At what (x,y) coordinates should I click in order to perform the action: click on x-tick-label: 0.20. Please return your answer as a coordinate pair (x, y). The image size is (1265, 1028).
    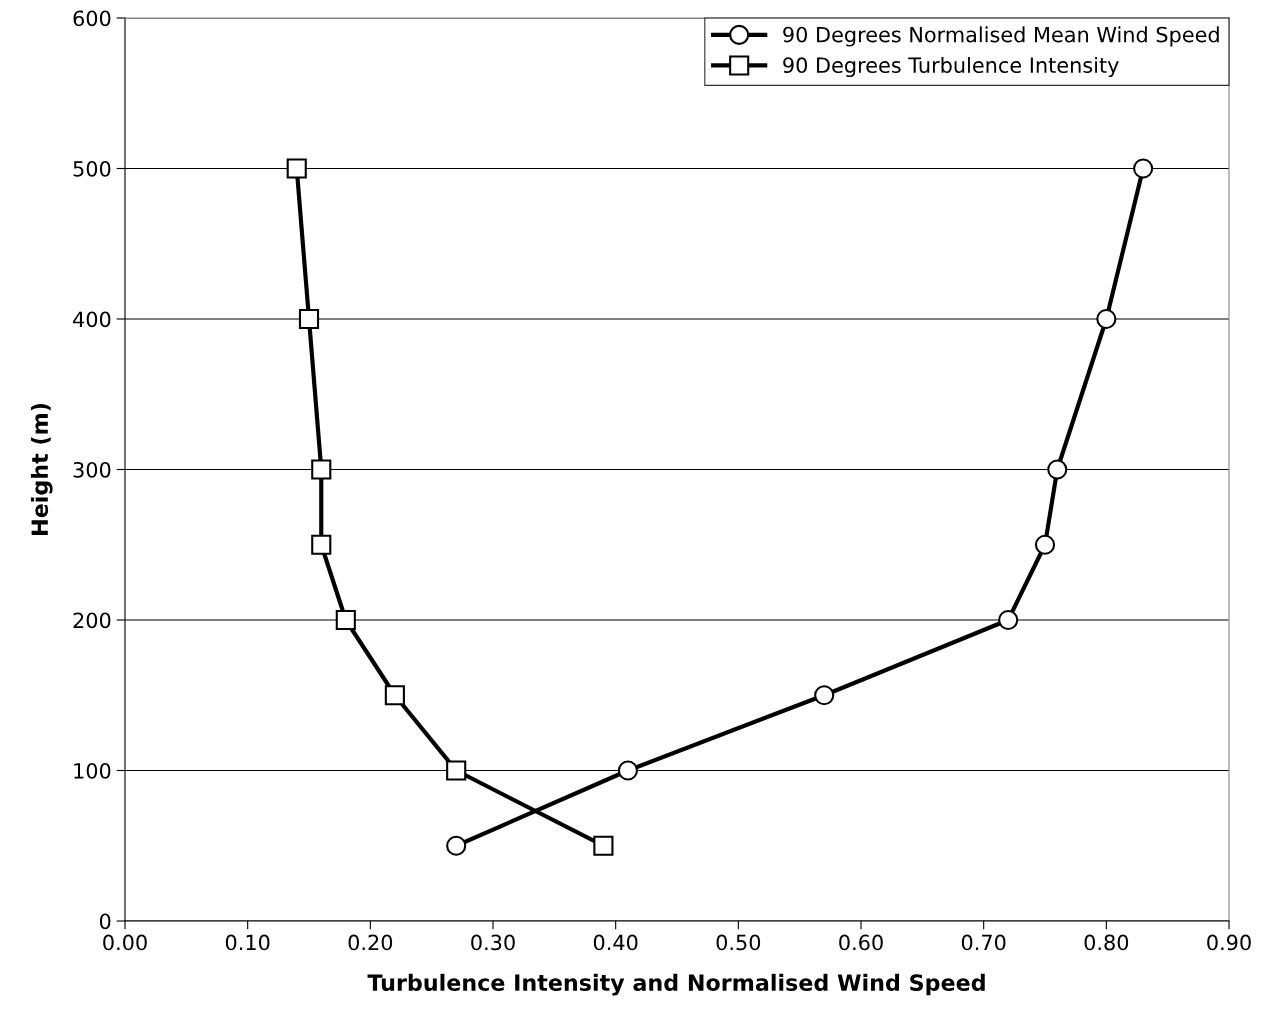
    Looking at the image, I should click on (370, 942).